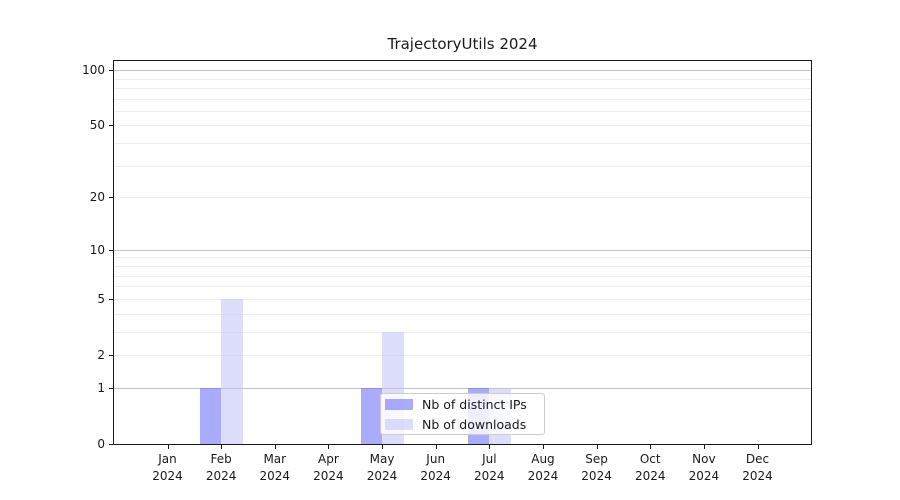  What do you see at coordinates (757, 467) in the screenshot?
I see `x-tick-label: Dec 2024` at bounding box center [757, 467].